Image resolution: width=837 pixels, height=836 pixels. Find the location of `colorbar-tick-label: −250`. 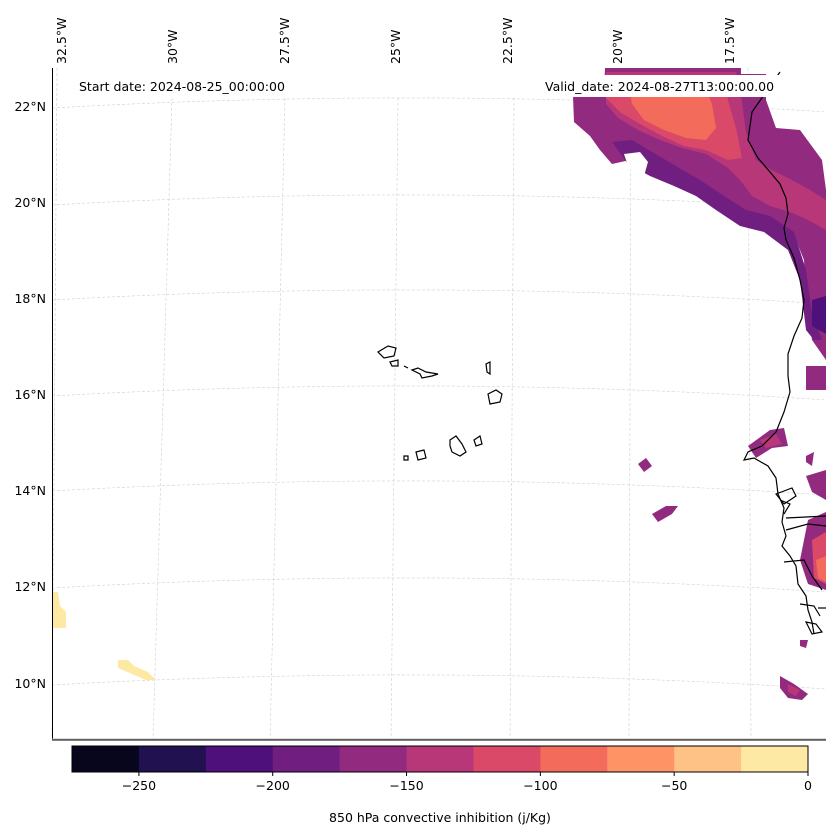

colorbar-tick-label: −250 is located at coordinates (139, 785).